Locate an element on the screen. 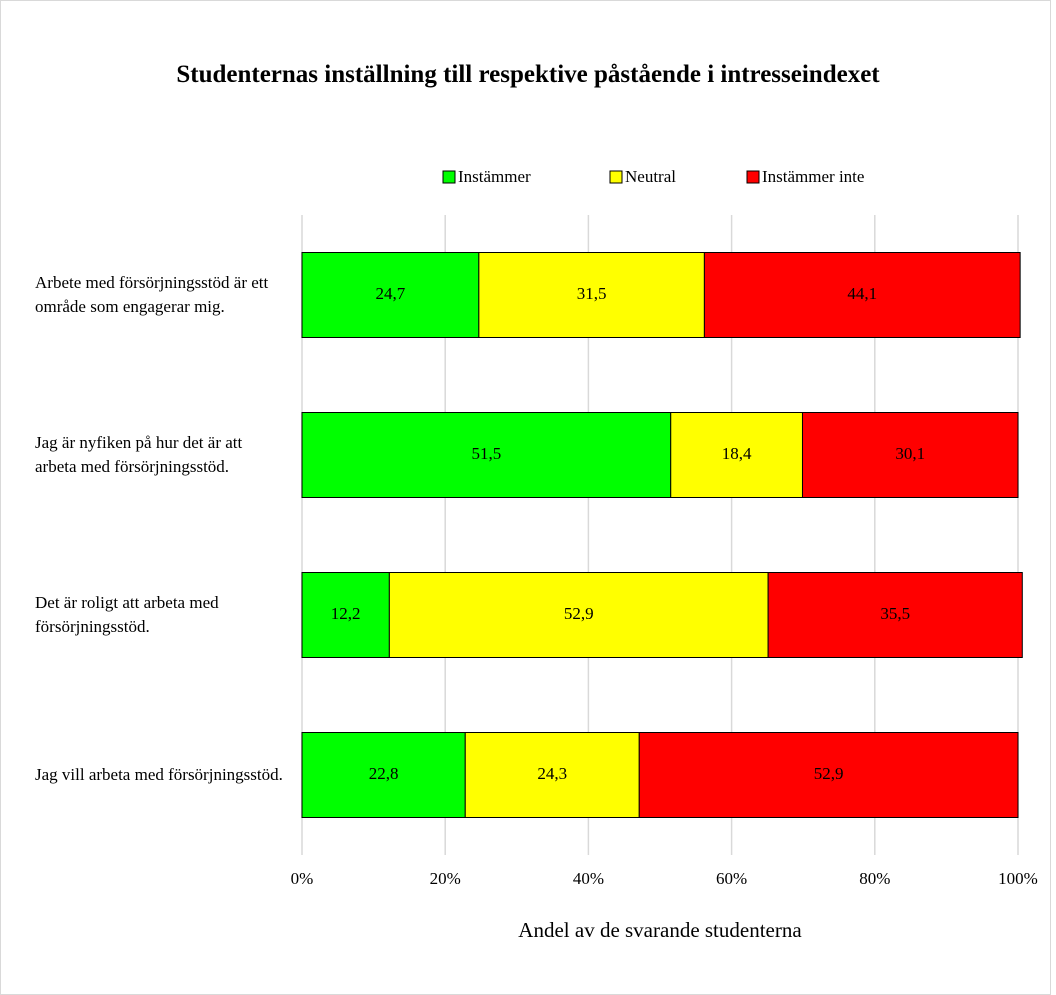 The image size is (1056, 995). data-label: 30,1 is located at coordinates (910, 453).